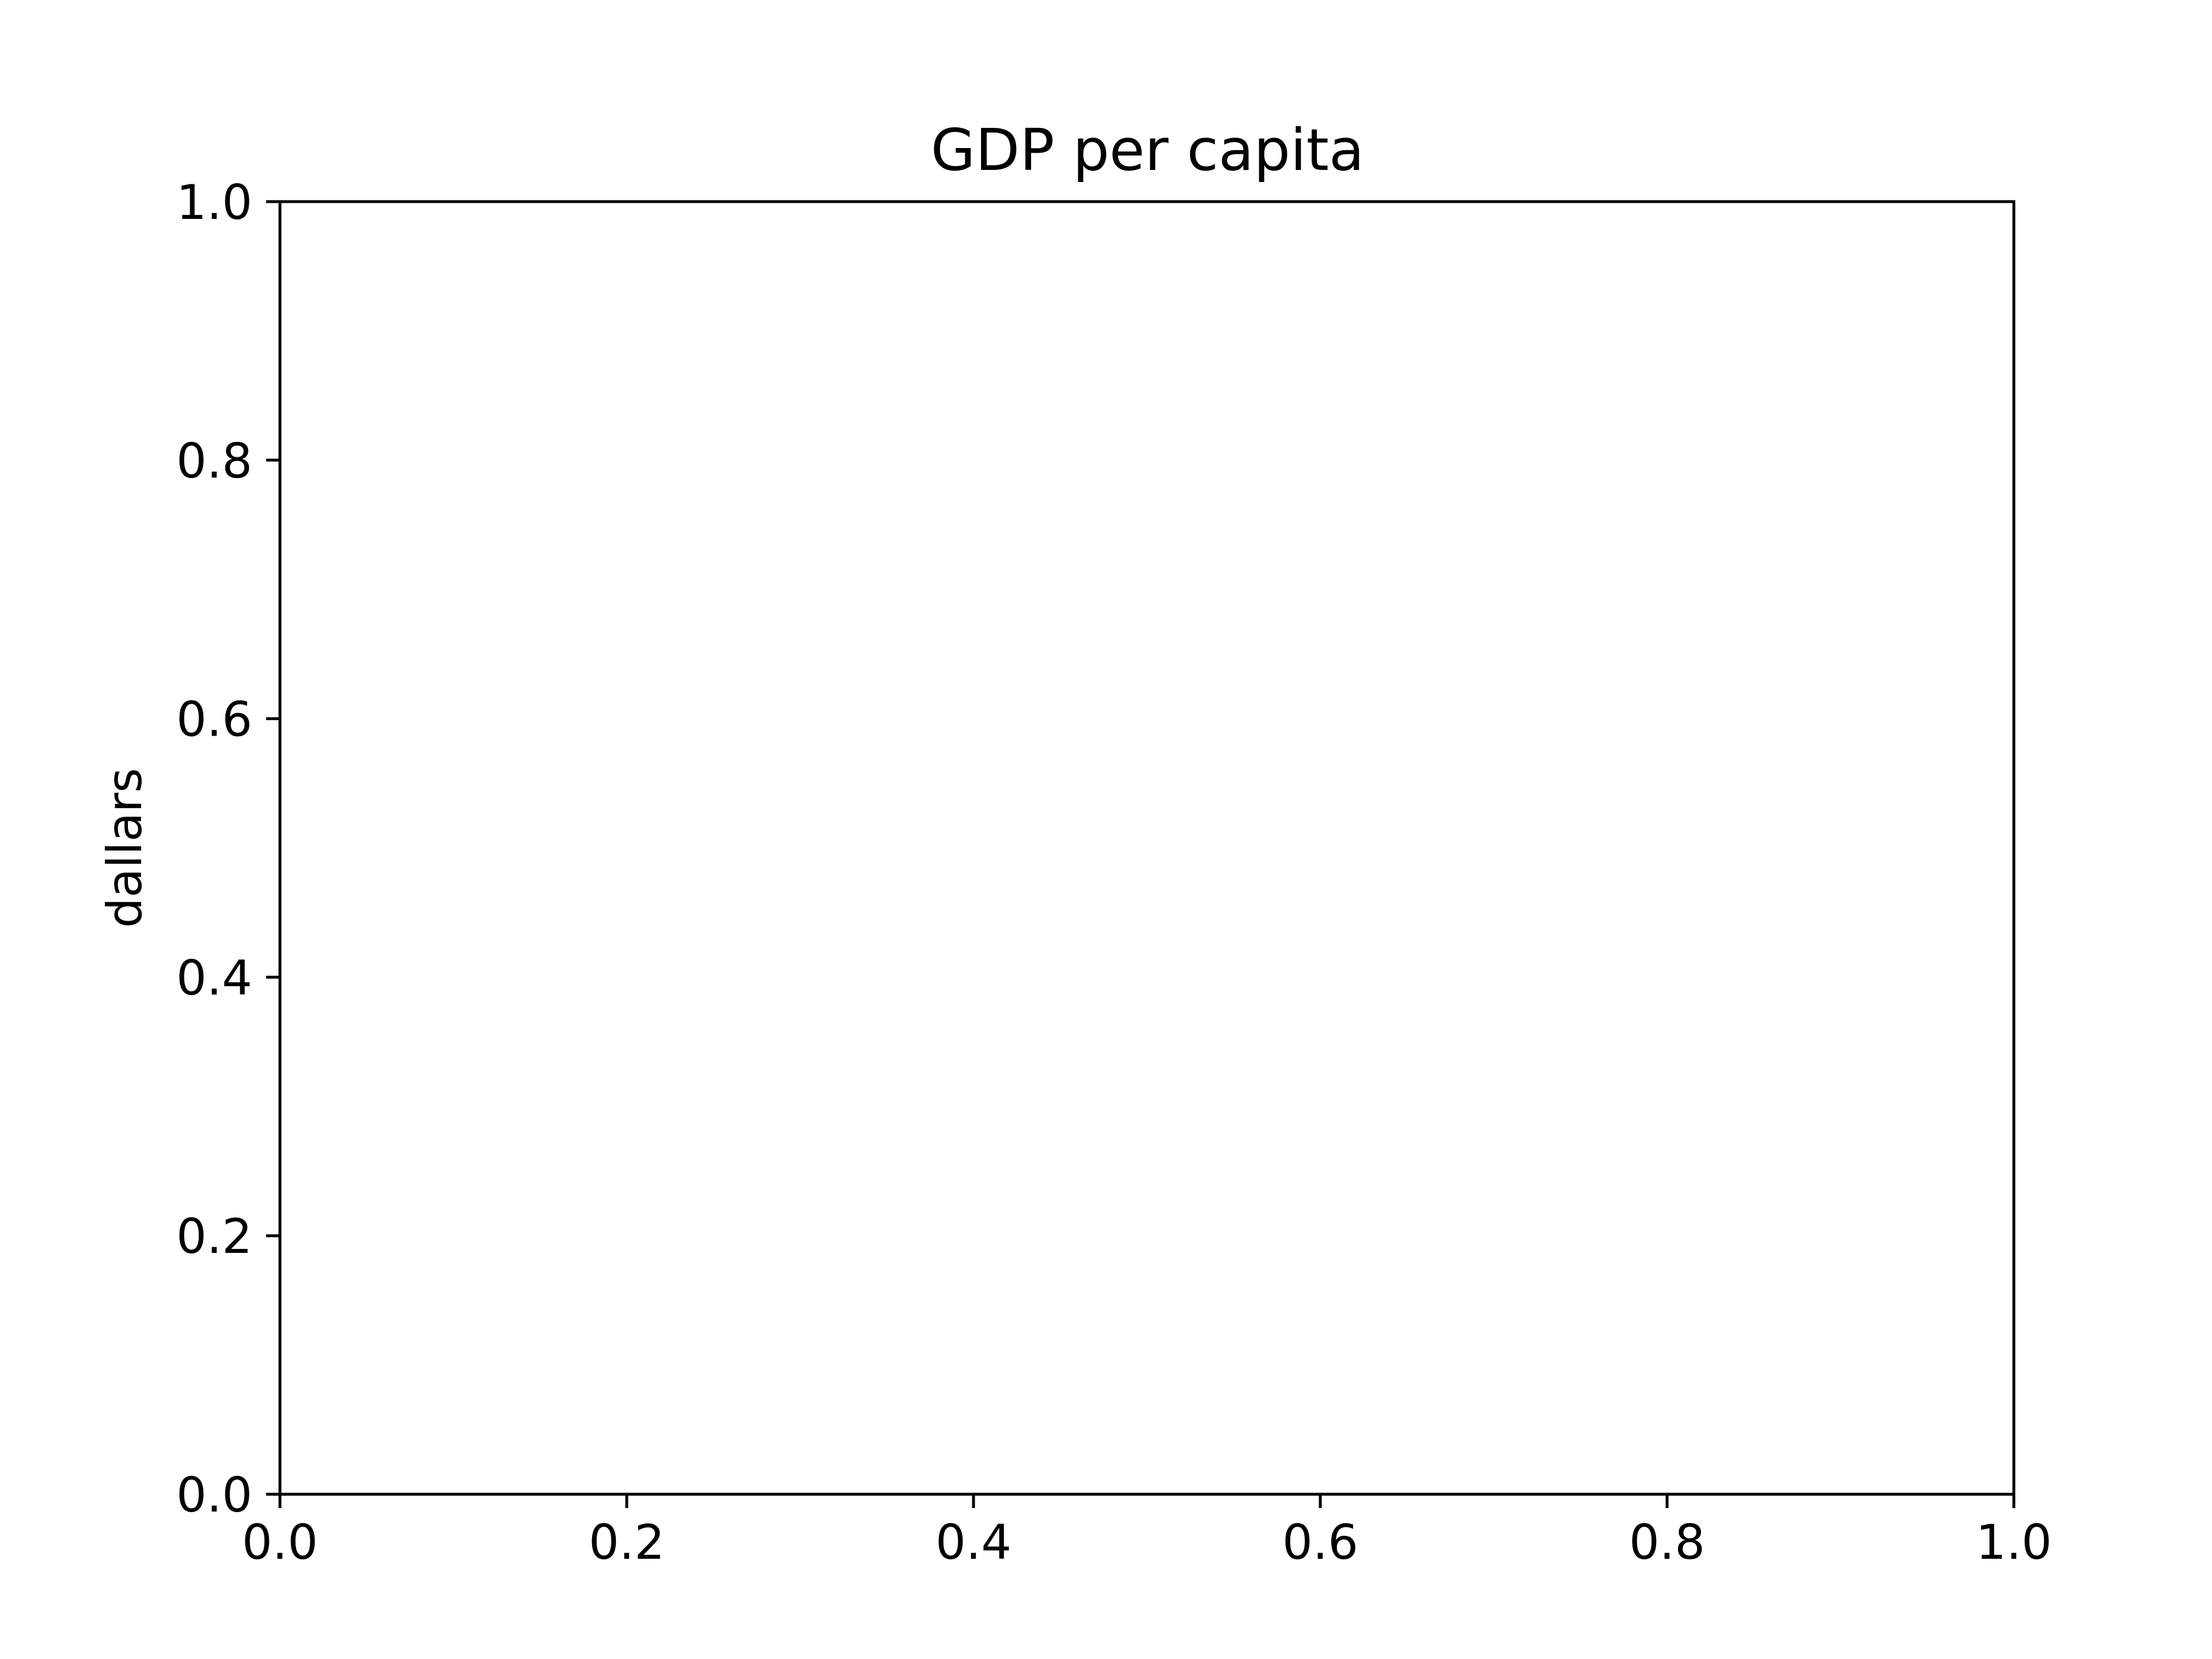  What do you see at coordinates (214, 202) in the screenshot?
I see `y-tick-label: 1.0` at bounding box center [214, 202].